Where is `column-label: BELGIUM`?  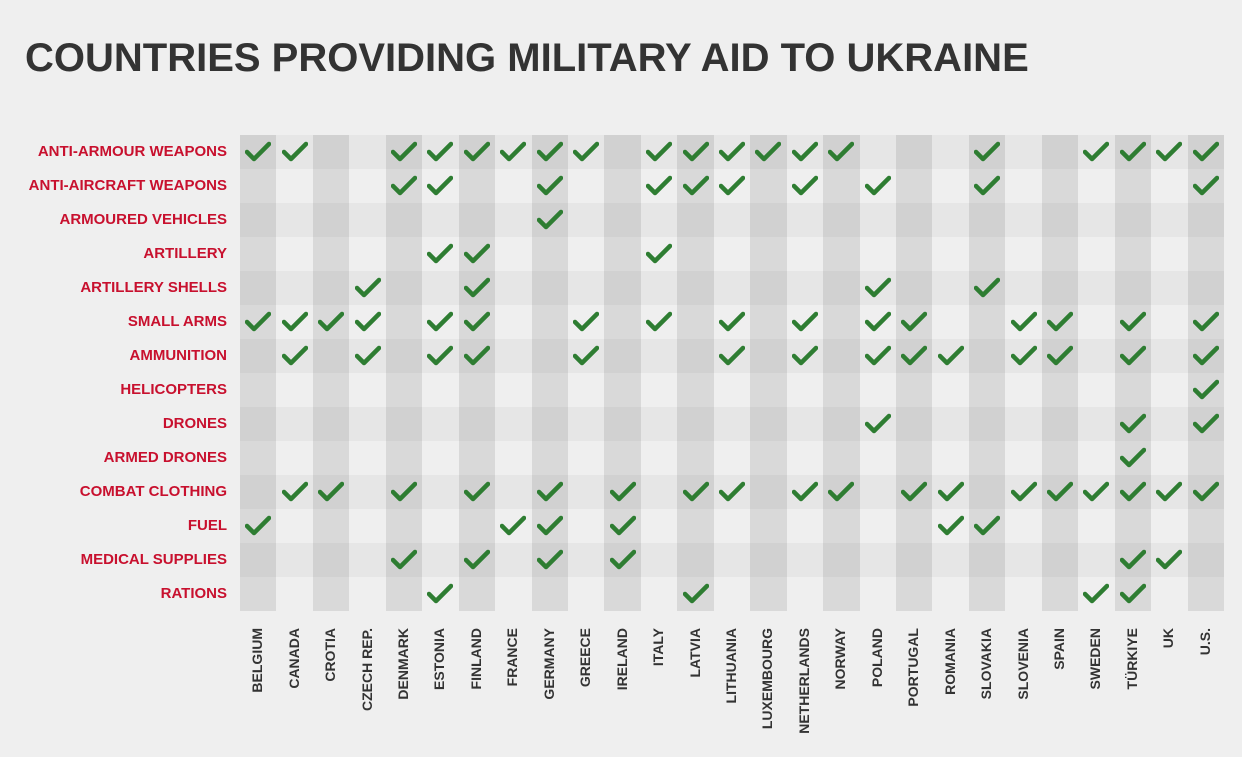 column-label: BELGIUM is located at coordinates (257, 660).